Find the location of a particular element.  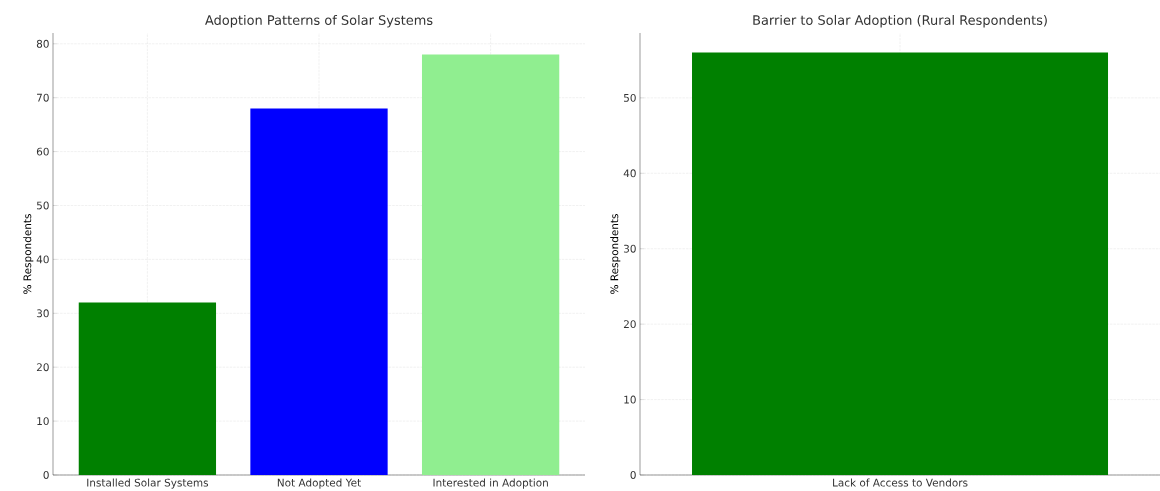

x-tick-label: Not Adopted Yet is located at coordinates (319, 483).